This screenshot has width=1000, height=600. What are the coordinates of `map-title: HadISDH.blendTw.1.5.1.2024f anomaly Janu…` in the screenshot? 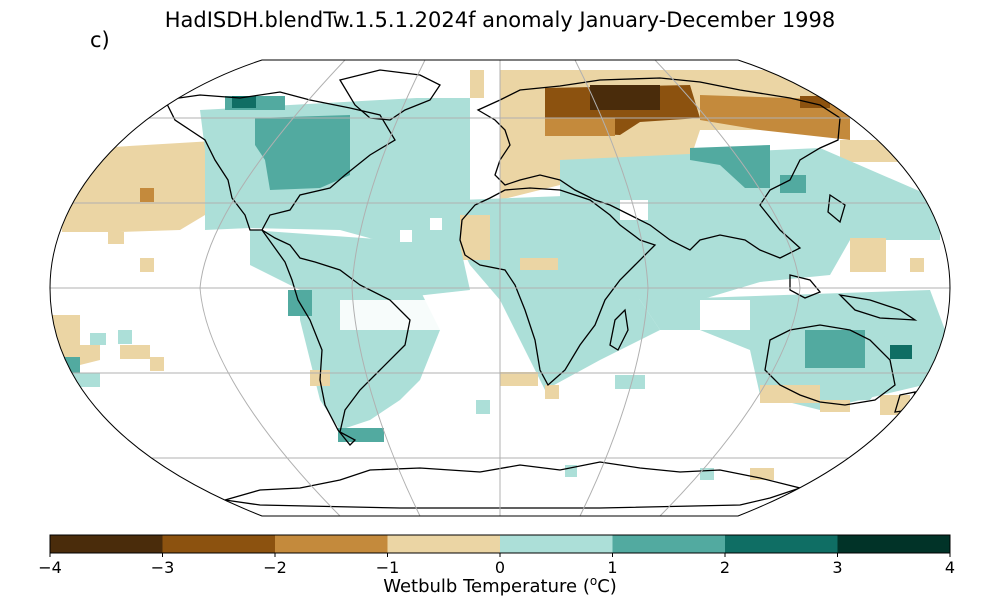 It's located at (500, 20).